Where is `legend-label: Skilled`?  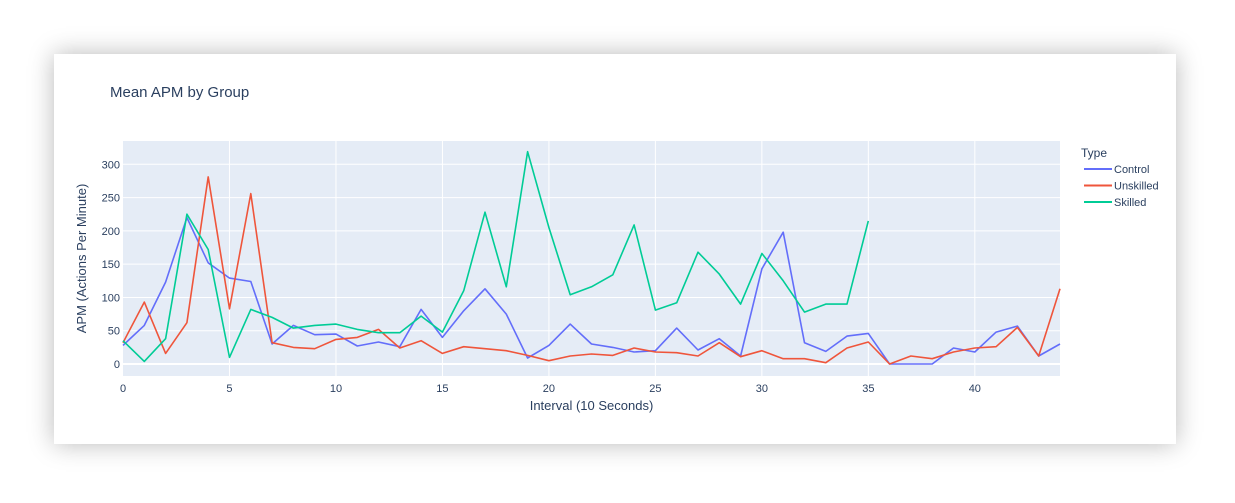
legend-label: Skilled is located at coordinates (1130, 203).